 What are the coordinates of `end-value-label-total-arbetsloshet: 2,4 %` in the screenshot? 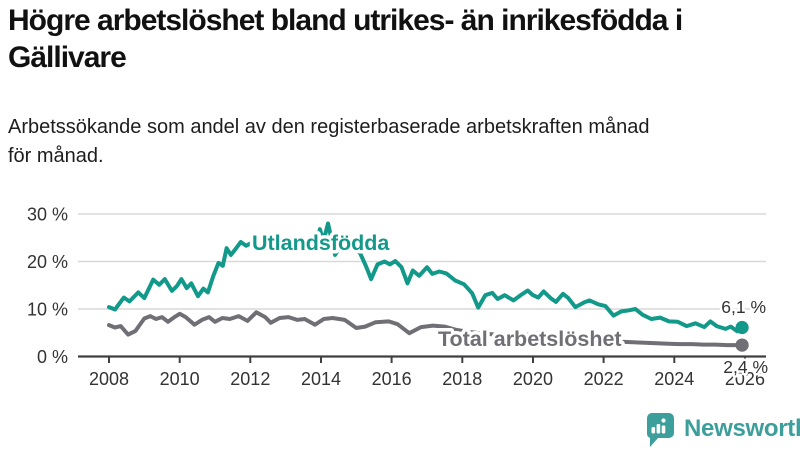 It's located at (745, 367).